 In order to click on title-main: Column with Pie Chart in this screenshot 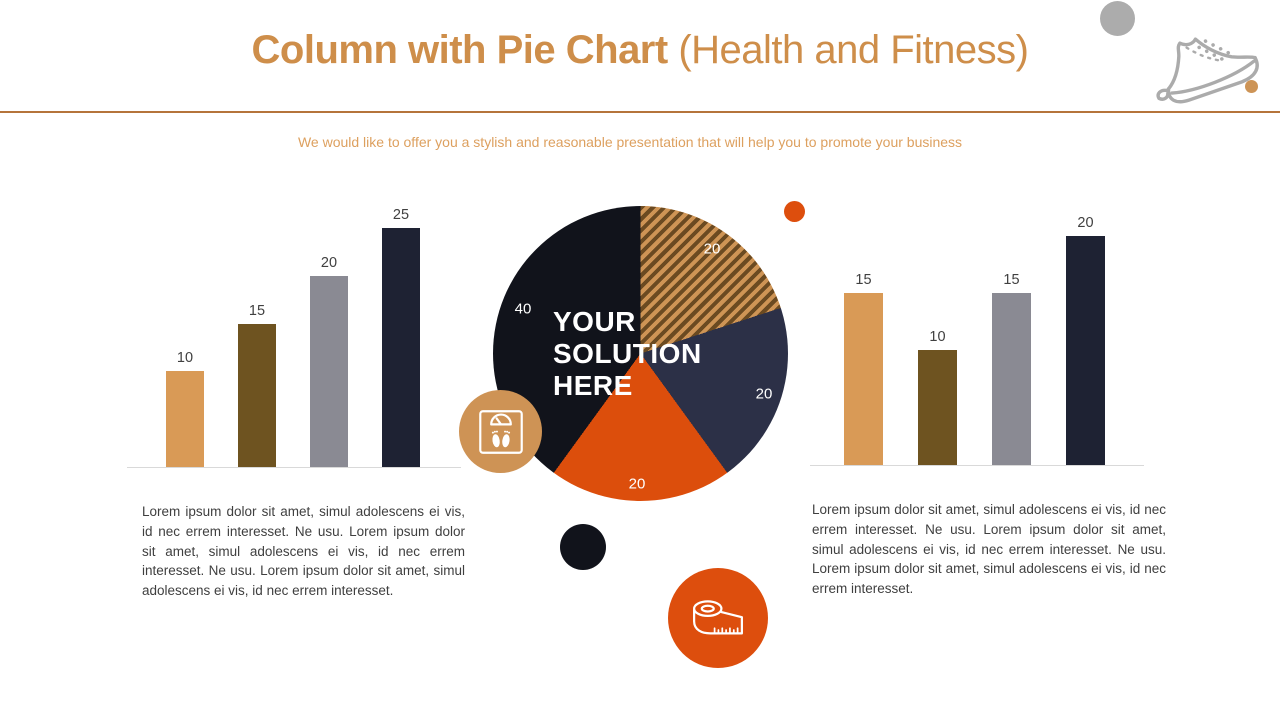, I will do `click(460, 50)`.